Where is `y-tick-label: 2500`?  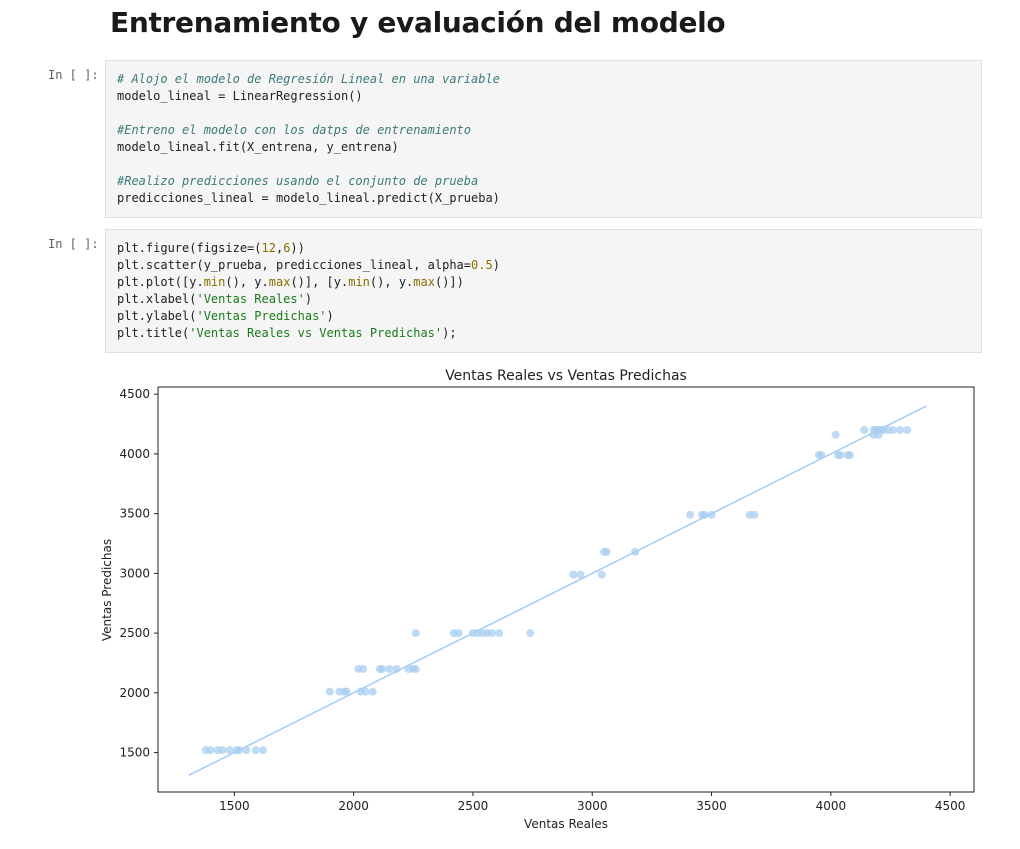 y-tick-label: 2500 is located at coordinates (134, 633).